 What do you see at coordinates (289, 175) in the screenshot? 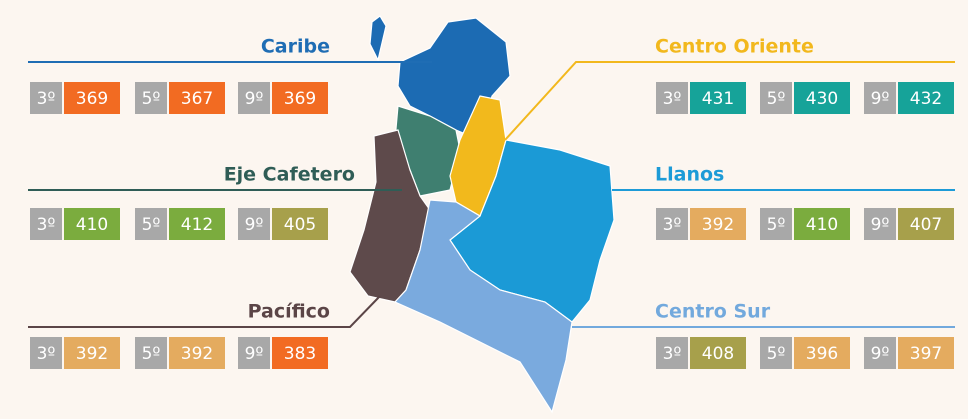
I see `region-title: Eje Cafetero` at bounding box center [289, 175].